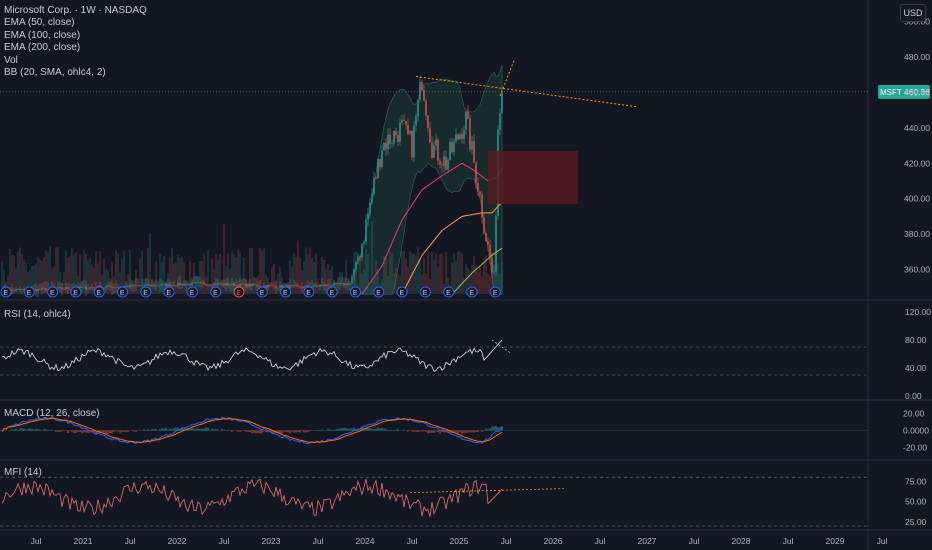 Image resolution: width=932 pixels, height=550 pixels. What do you see at coordinates (42, 35) in the screenshot?
I see `legend-ema100: EMA (100, close)` at bounding box center [42, 35].